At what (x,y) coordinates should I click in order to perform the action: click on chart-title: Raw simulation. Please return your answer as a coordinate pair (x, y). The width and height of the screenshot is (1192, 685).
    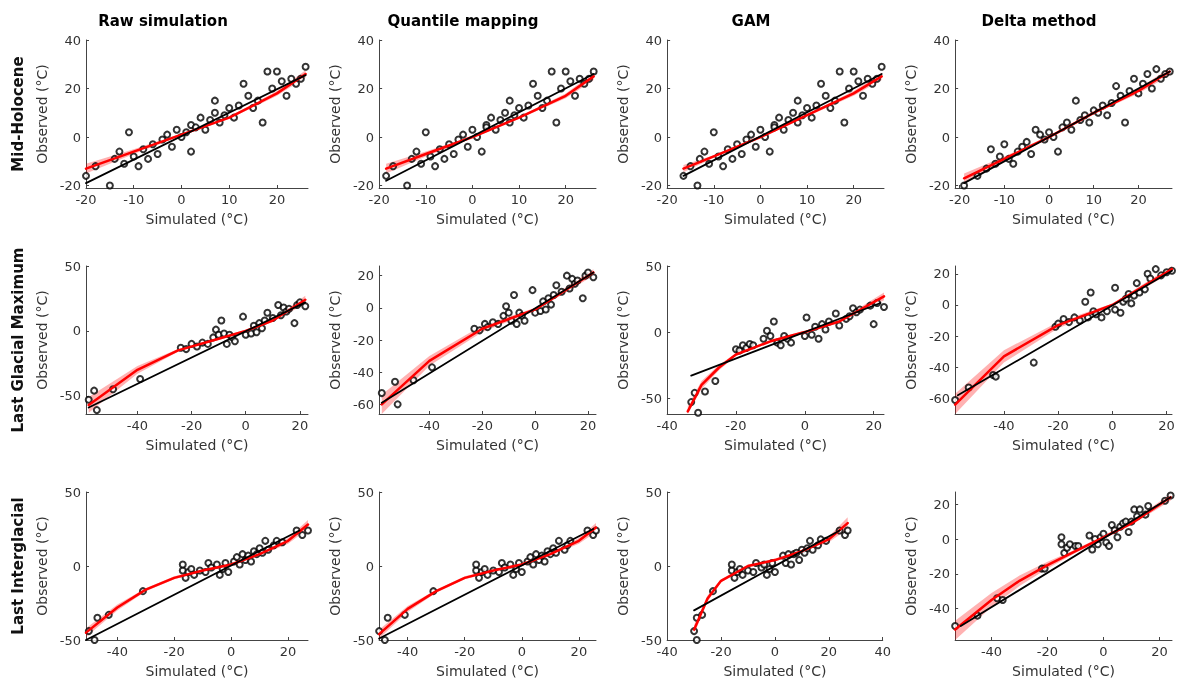
    Looking at the image, I should click on (163, 20).